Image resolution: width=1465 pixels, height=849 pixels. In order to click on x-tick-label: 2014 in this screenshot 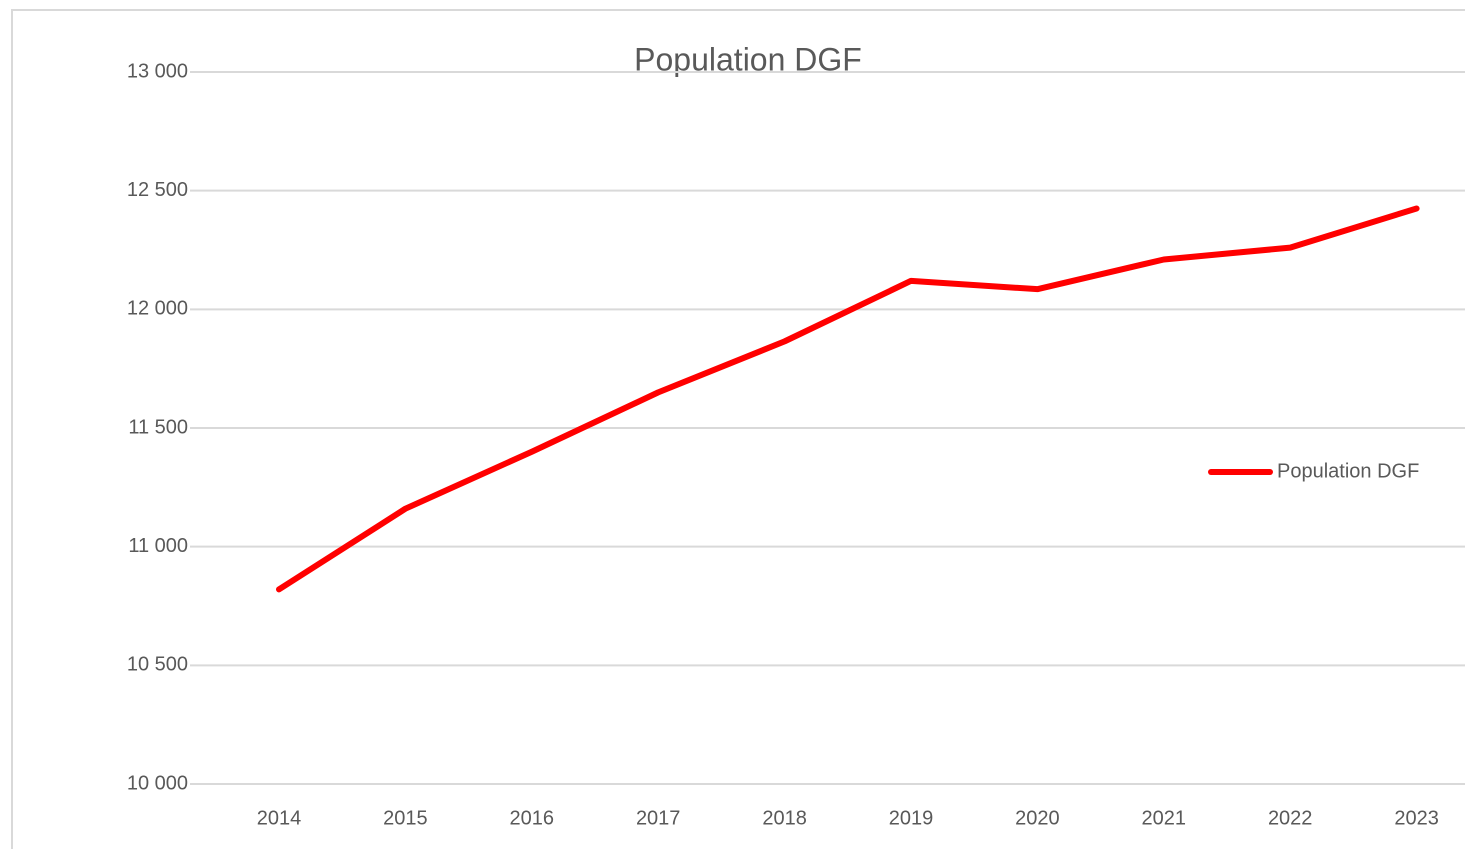, I will do `click(279, 818)`.